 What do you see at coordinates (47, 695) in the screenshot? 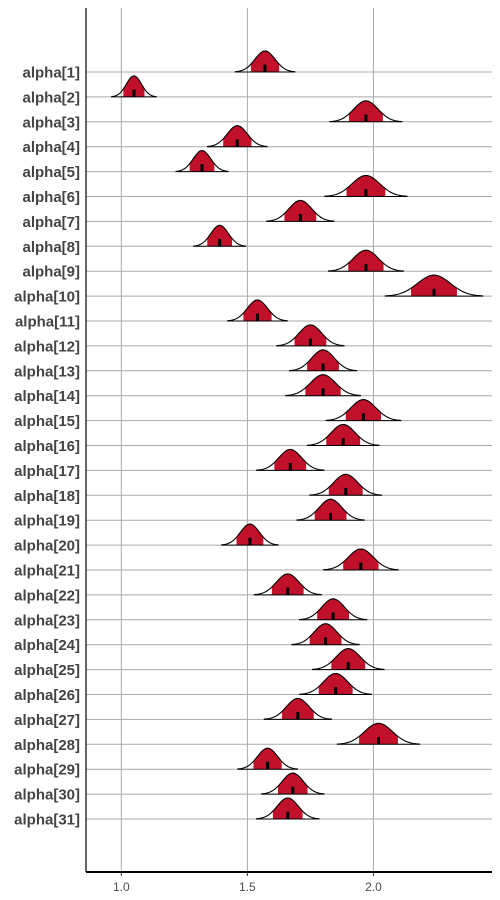
I see `y-tick-label: alpha[26]` at bounding box center [47, 695].